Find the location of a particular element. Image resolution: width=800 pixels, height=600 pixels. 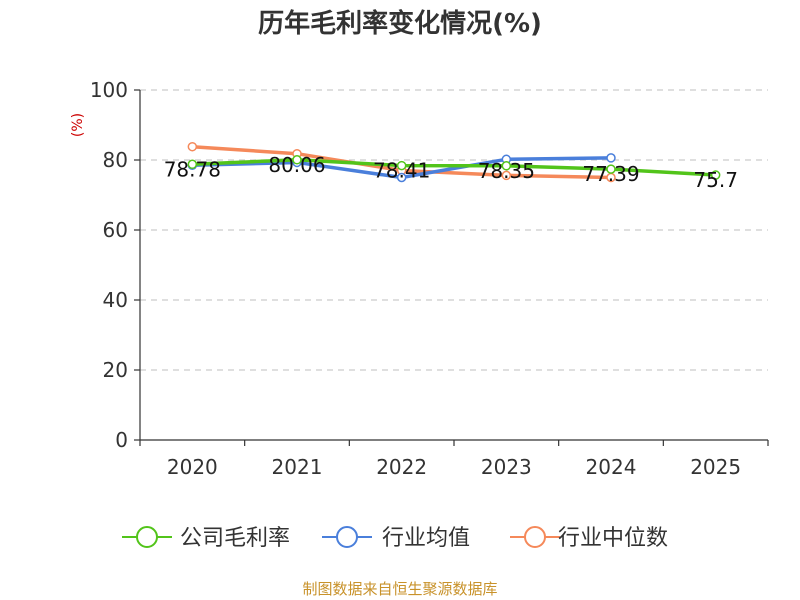

y-axis-label: (%) is located at coordinates (78, 125).